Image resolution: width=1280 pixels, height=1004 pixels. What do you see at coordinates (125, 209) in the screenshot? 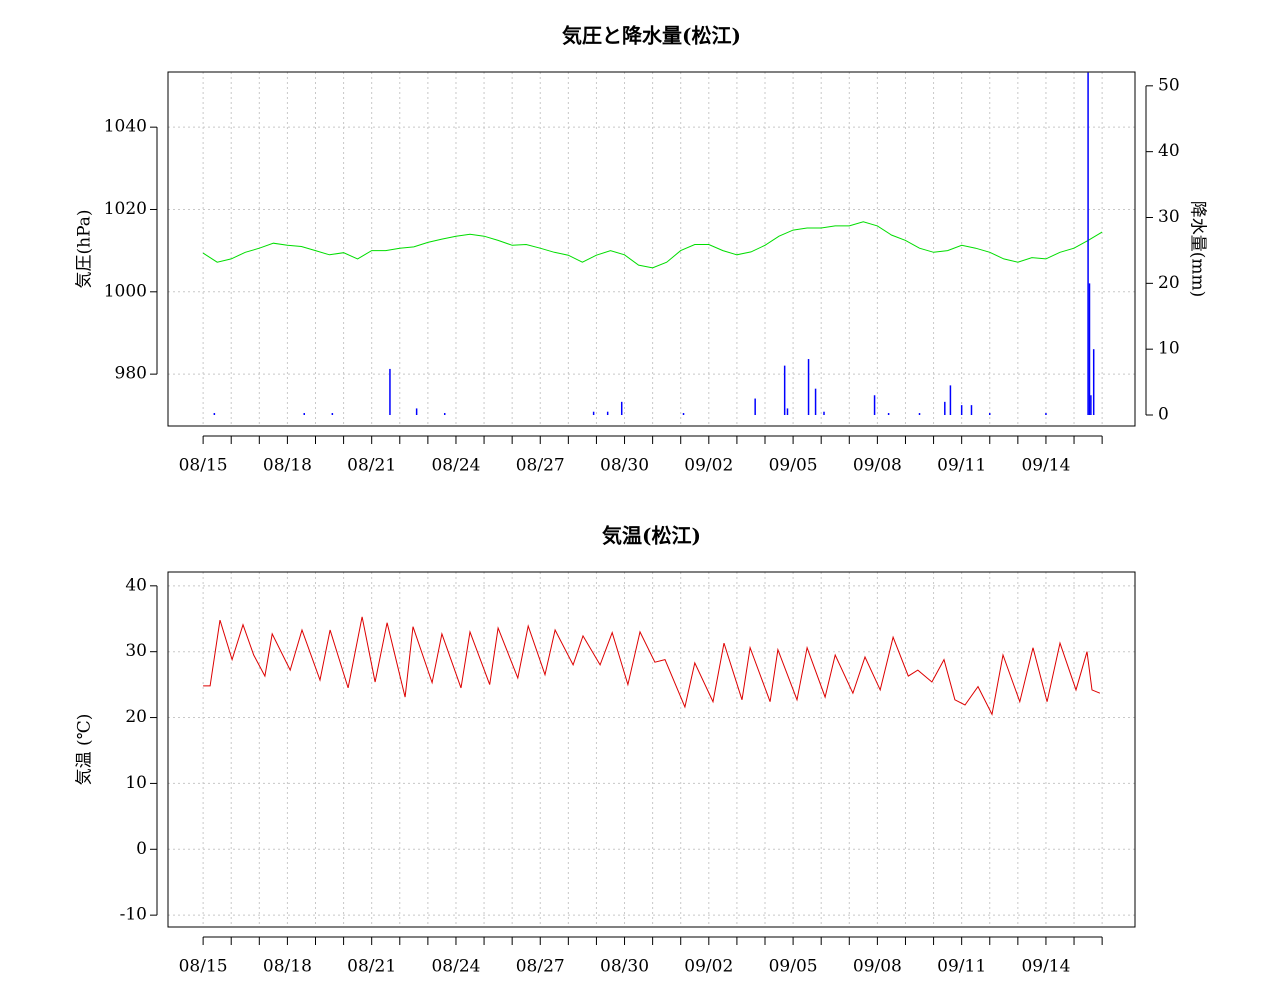
I see `y-tick-label: 1020` at bounding box center [125, 209].